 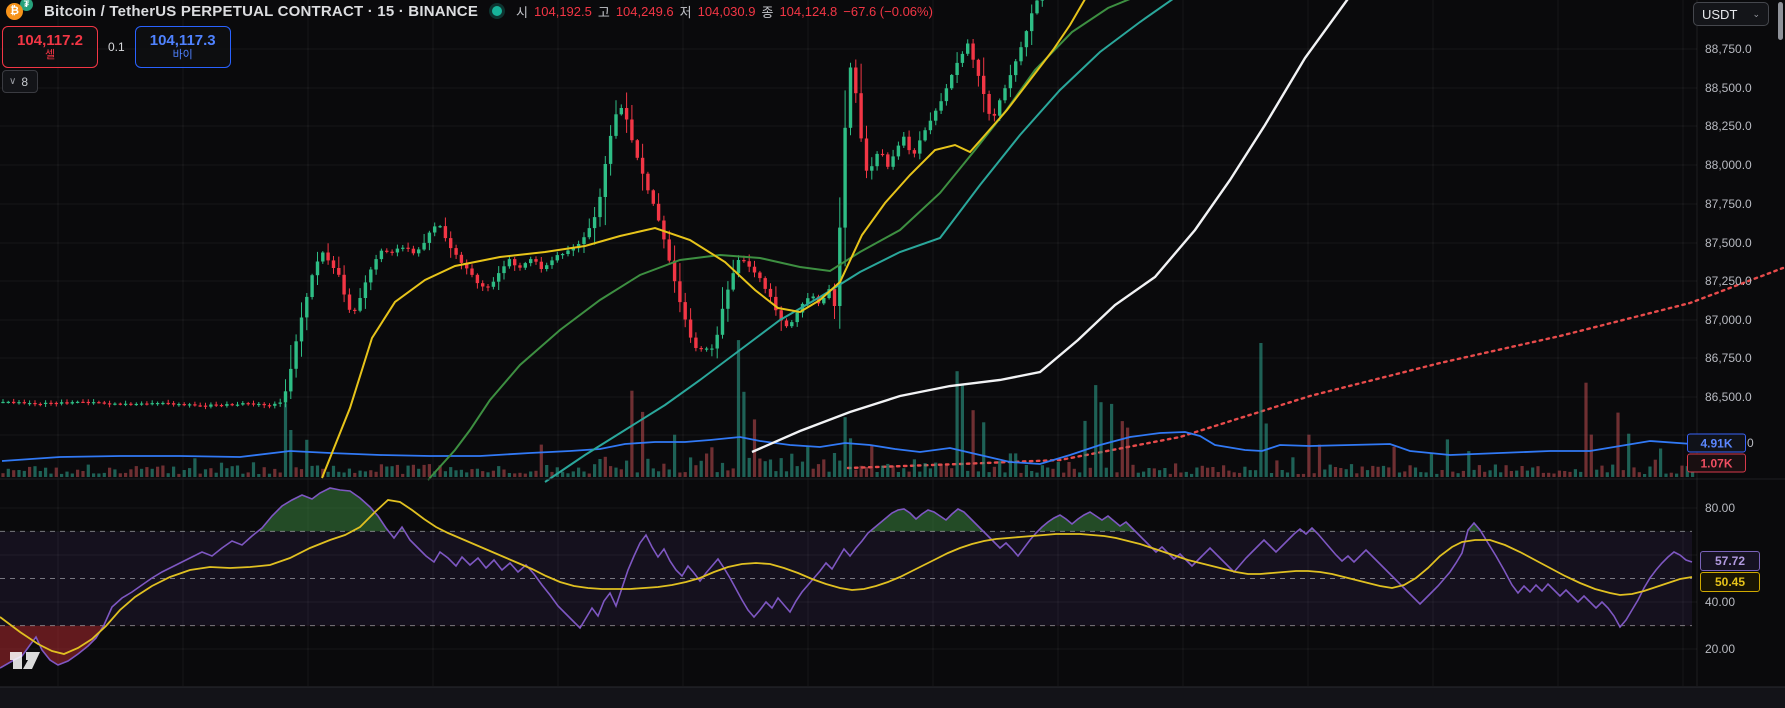 I want to click on price-scale-scrollbar, so click(x=1780, y=21).